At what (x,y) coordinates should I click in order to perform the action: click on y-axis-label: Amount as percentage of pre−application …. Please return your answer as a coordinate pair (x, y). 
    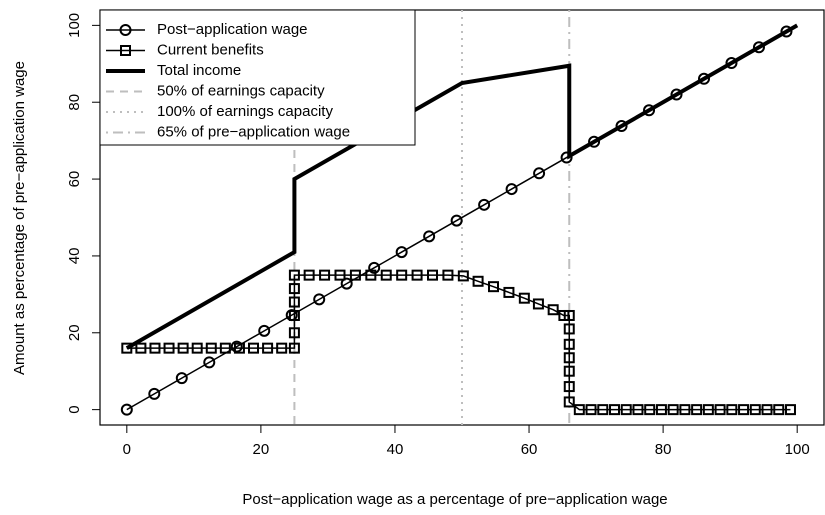
    Looking at the image, I should click on (19, 218).